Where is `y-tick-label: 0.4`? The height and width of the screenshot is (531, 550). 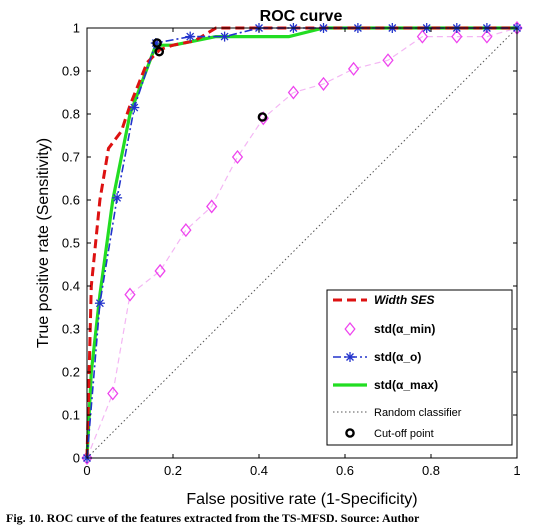
y-tick-label: 0.4 is located at coordinates (71, 286).